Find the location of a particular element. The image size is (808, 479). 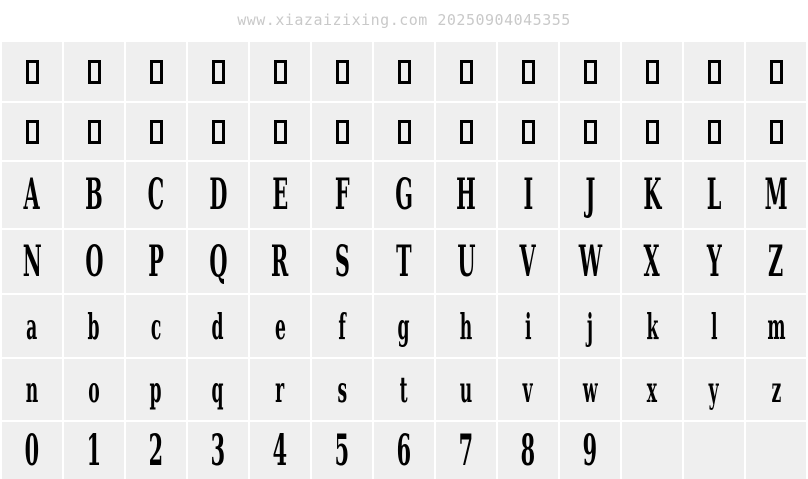

glyph-cell-g: g is located at coordinates (404, 326).